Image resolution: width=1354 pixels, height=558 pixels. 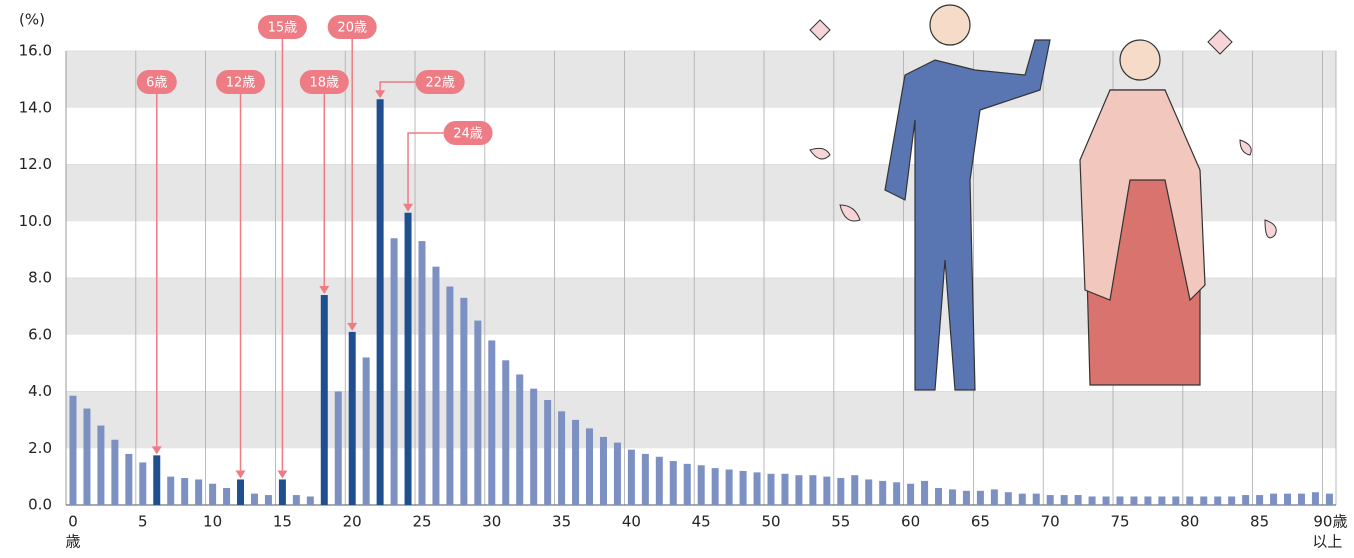 I want to click on y-tick-label: 8.0, so click(x=40, y=278).